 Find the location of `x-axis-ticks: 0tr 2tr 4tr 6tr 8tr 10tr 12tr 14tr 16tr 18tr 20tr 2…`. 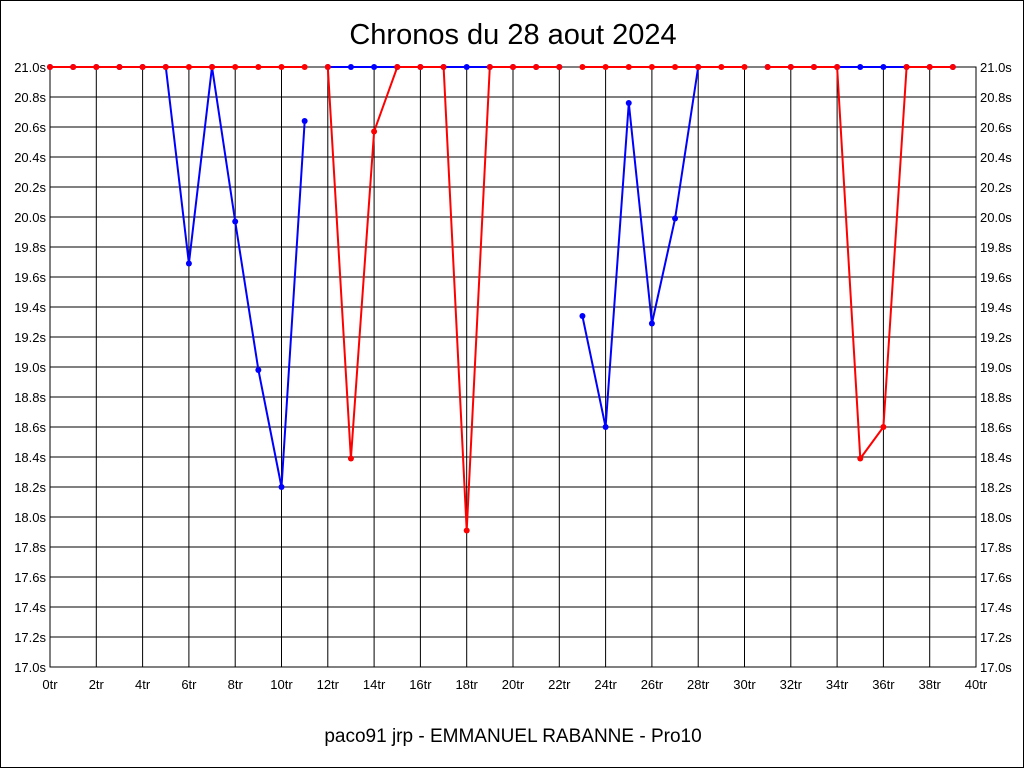

x-axis-ticks: 0tr 2tr 4tr 6tr 8tr 10tr 12tr 14tr 16tr 18tr 20tr 2… is located at coordinates (514, 684).